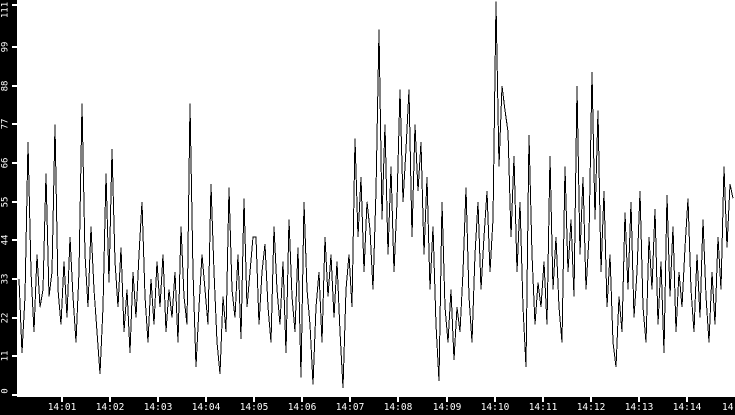 This screenshot has height=415, width=735. What do you see at coordinates (5, 47) in the screenshot?
I see `y-tick-label: 99` at bounding box center [5, 47].